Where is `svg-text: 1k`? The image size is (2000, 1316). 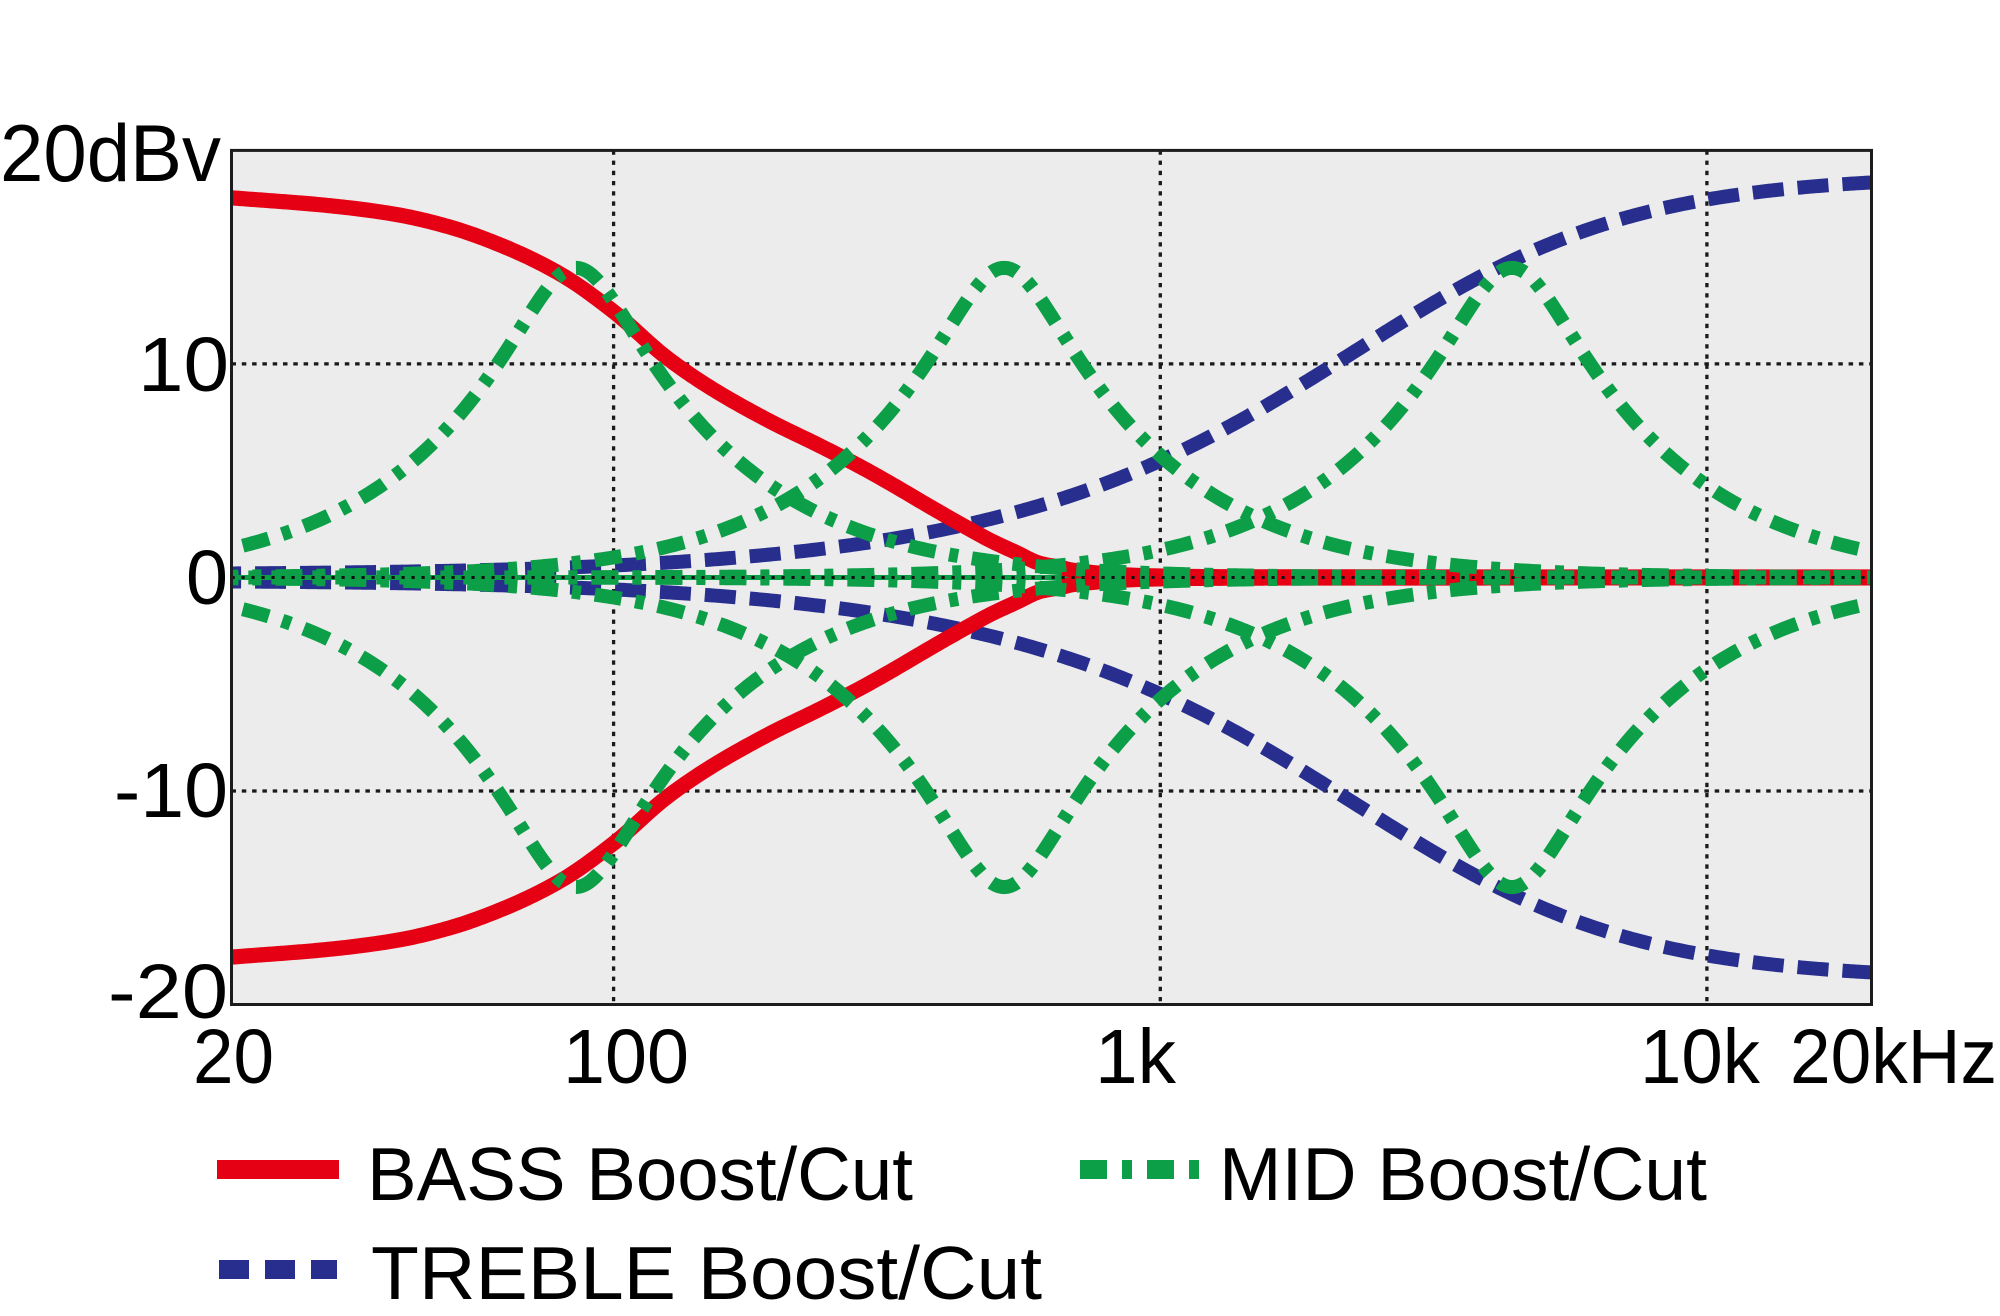
svg-text: 1k is located at coordinates (1135, 1057).